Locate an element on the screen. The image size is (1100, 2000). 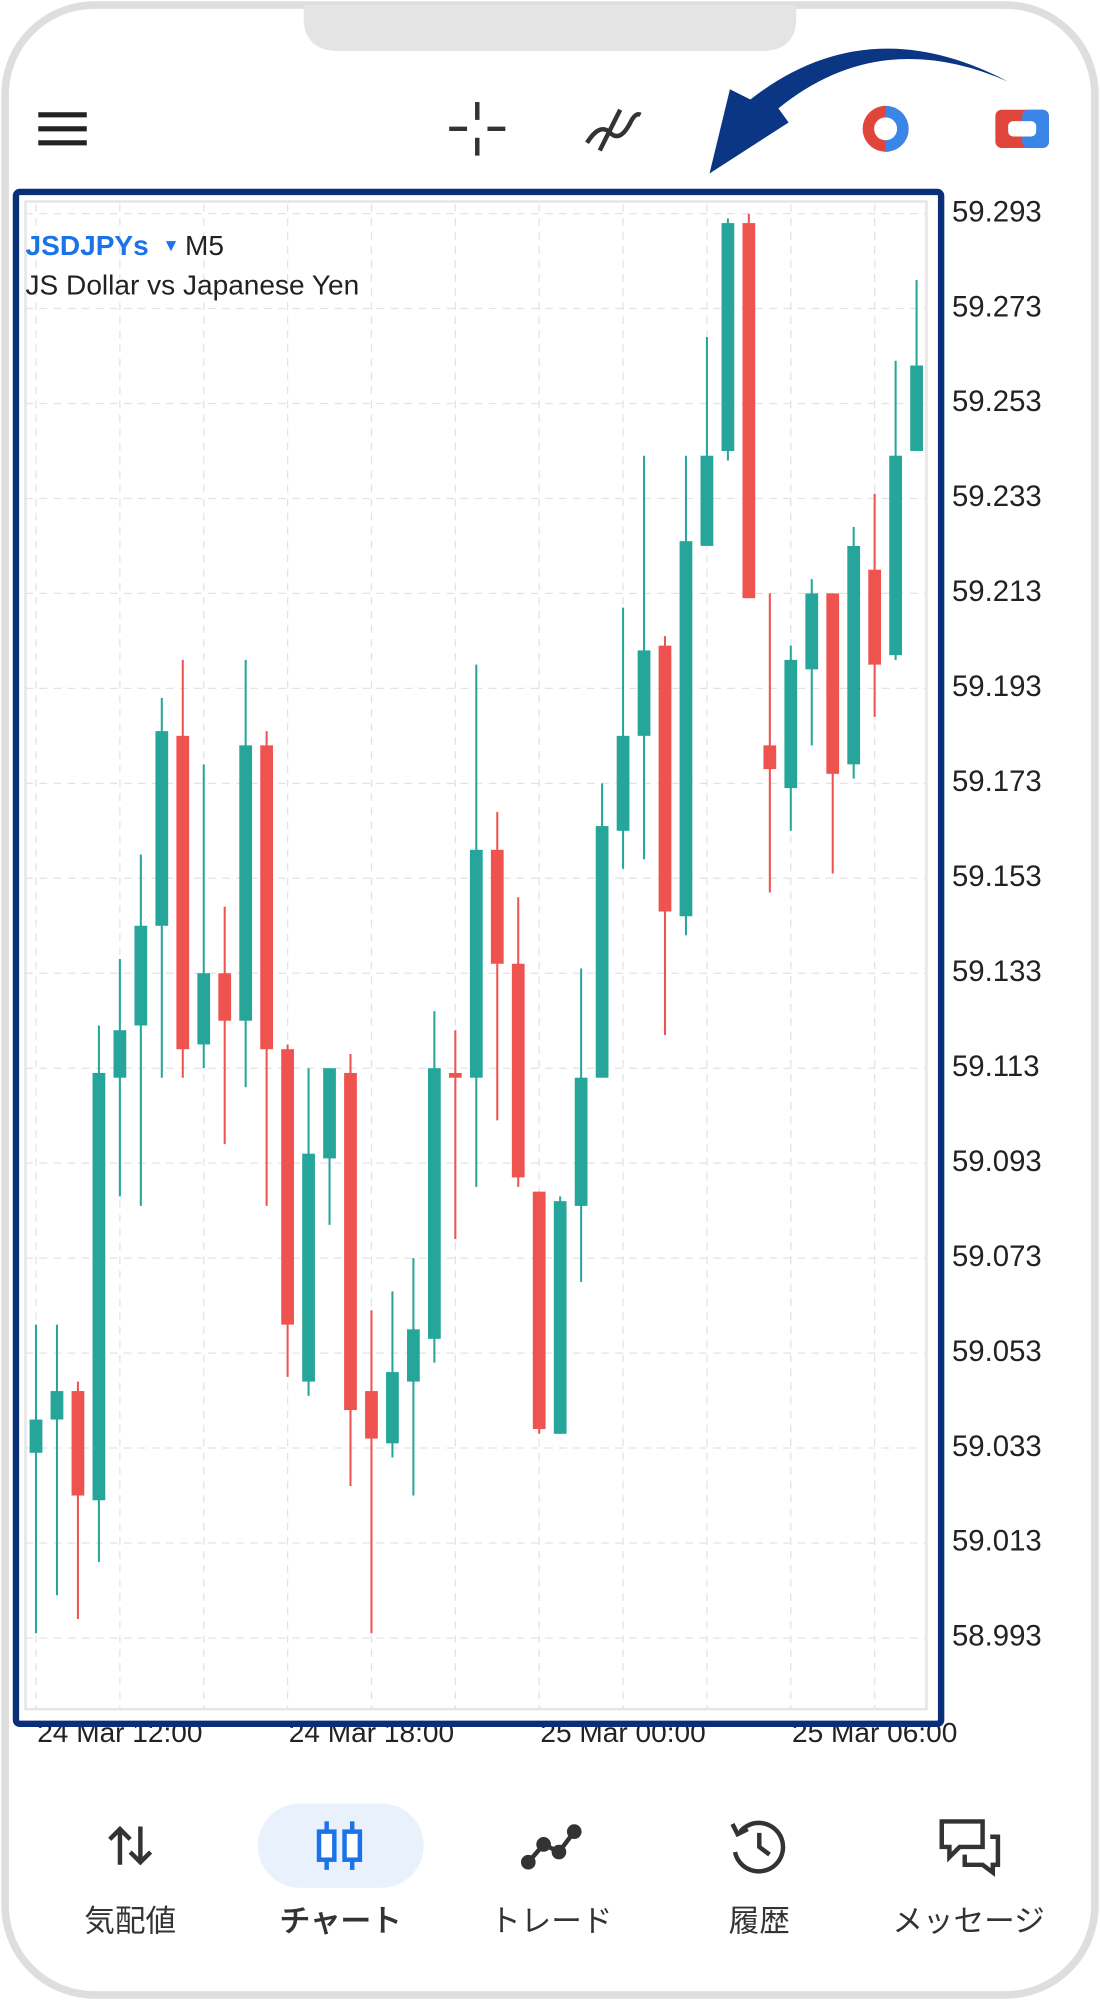
symbol: JSDJPYs is located at coordinates (87, 245).